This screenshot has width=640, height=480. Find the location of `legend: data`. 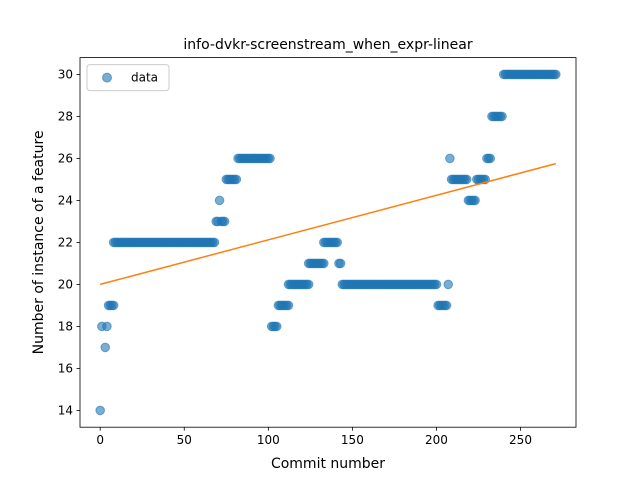

legend: data is located at coordinates (128, 78).